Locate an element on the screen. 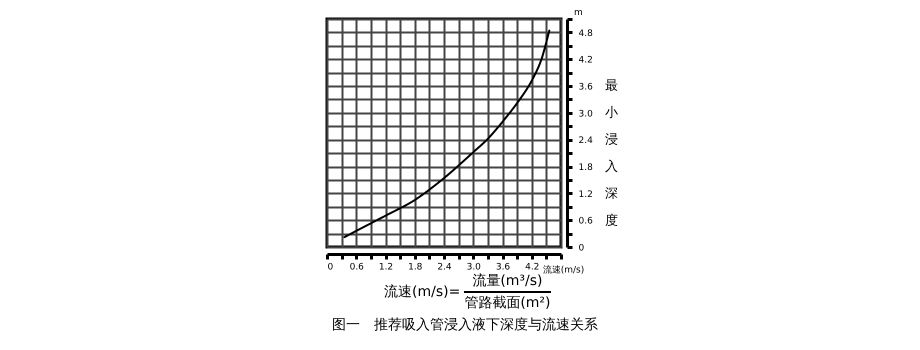 The height and width of the screenshot is (350, 920). x-tick-label: 0 is located at coordinates (331, 267).